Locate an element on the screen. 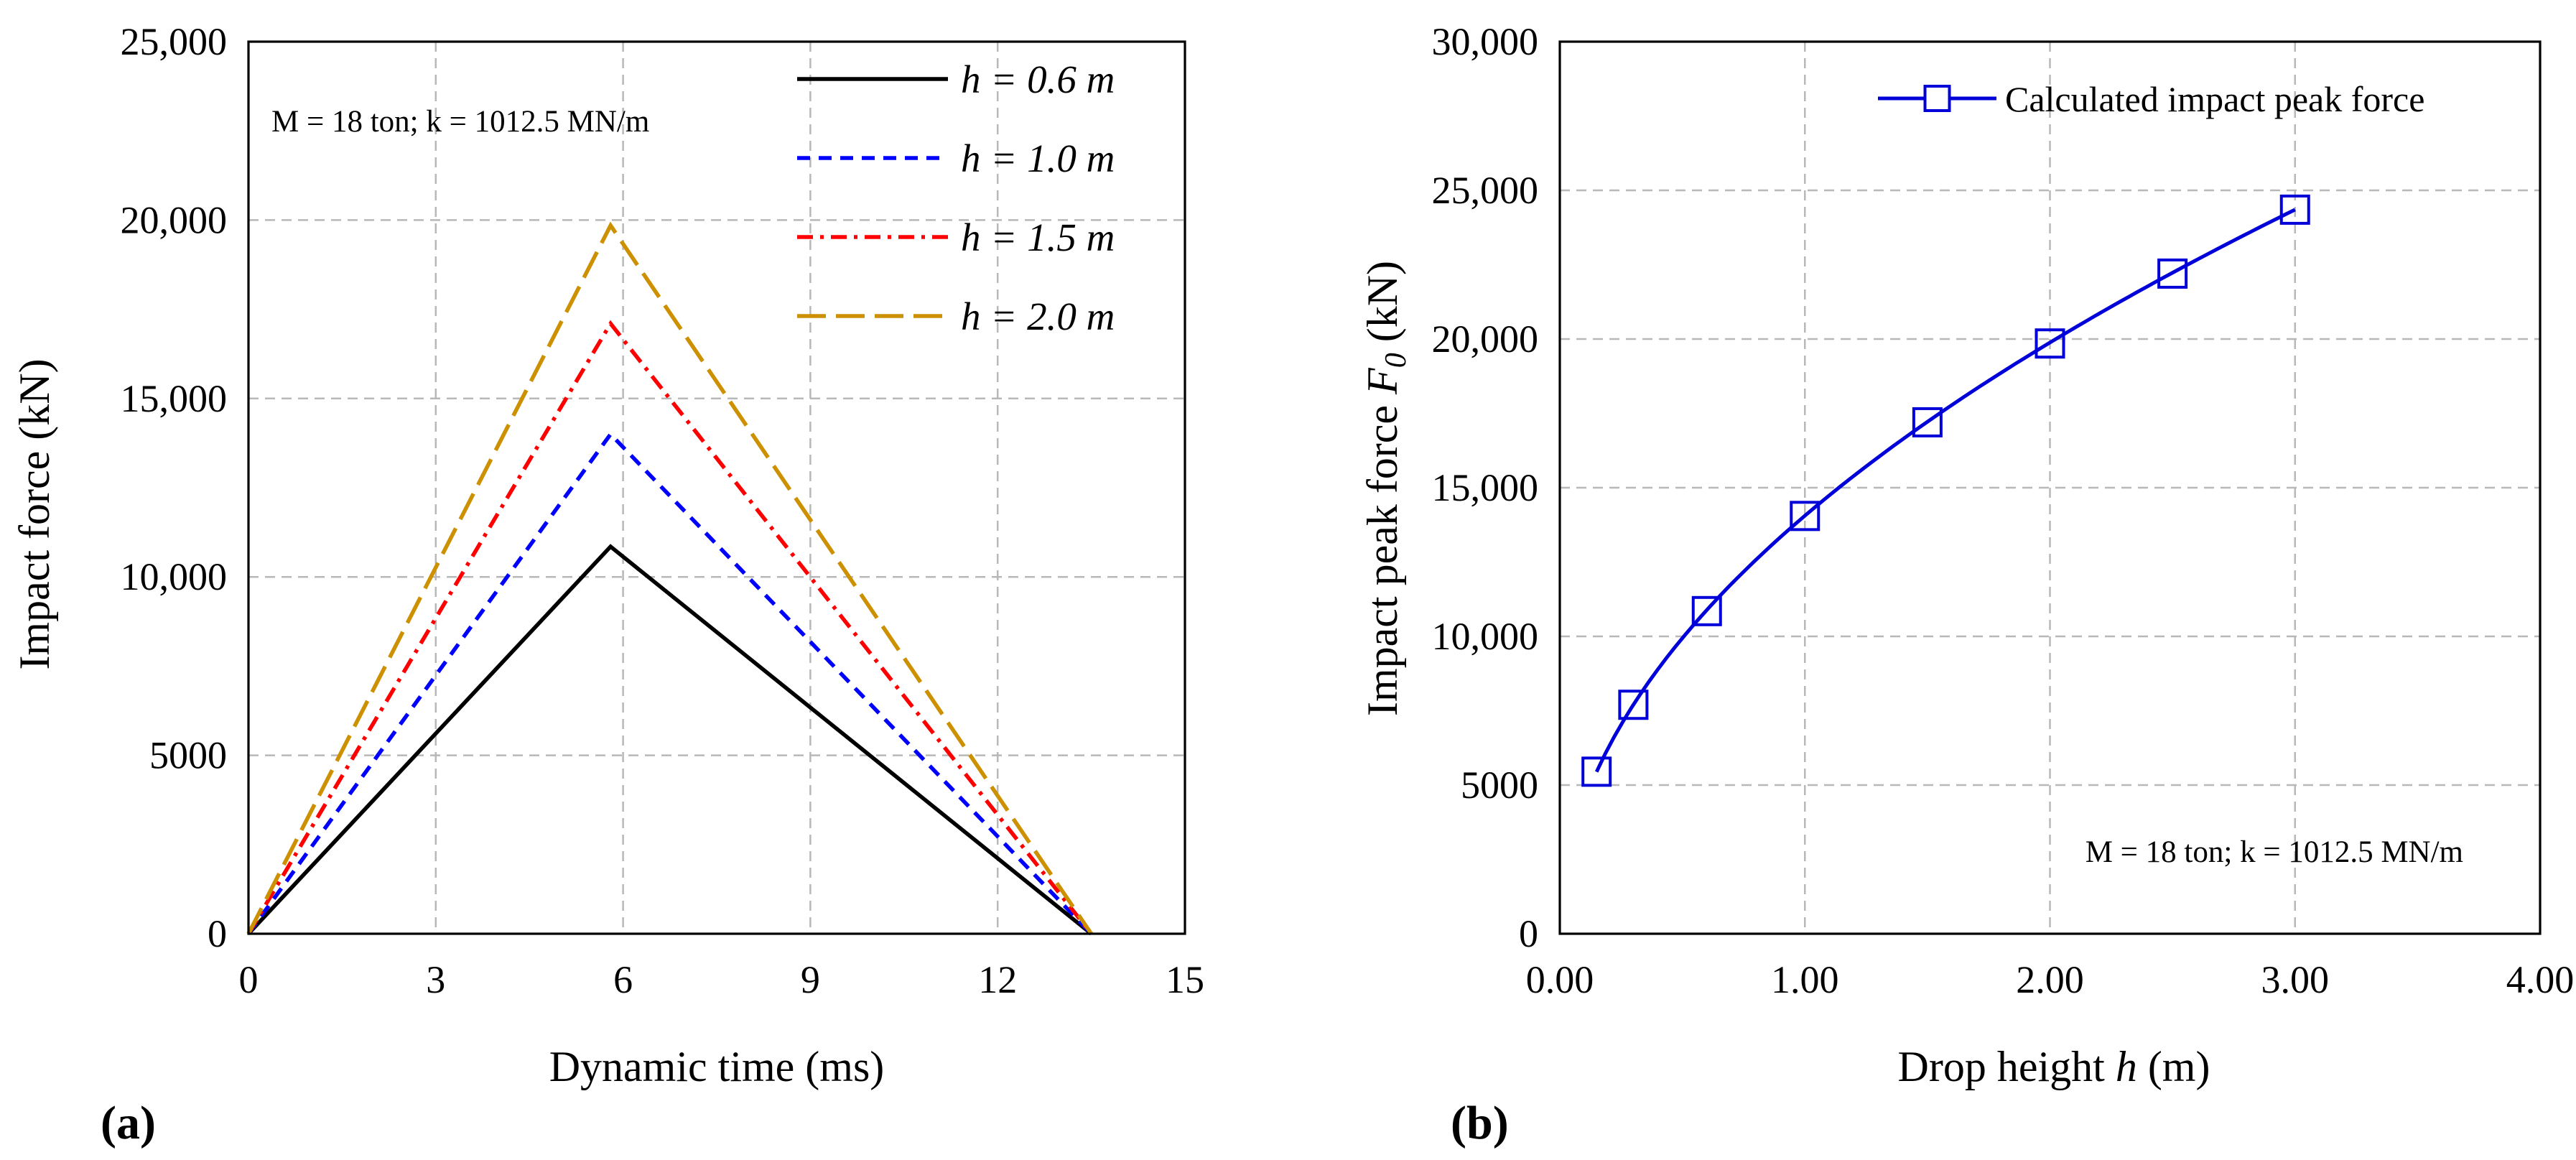  x-tick-label: 3 is located at coordinates (436, 979).